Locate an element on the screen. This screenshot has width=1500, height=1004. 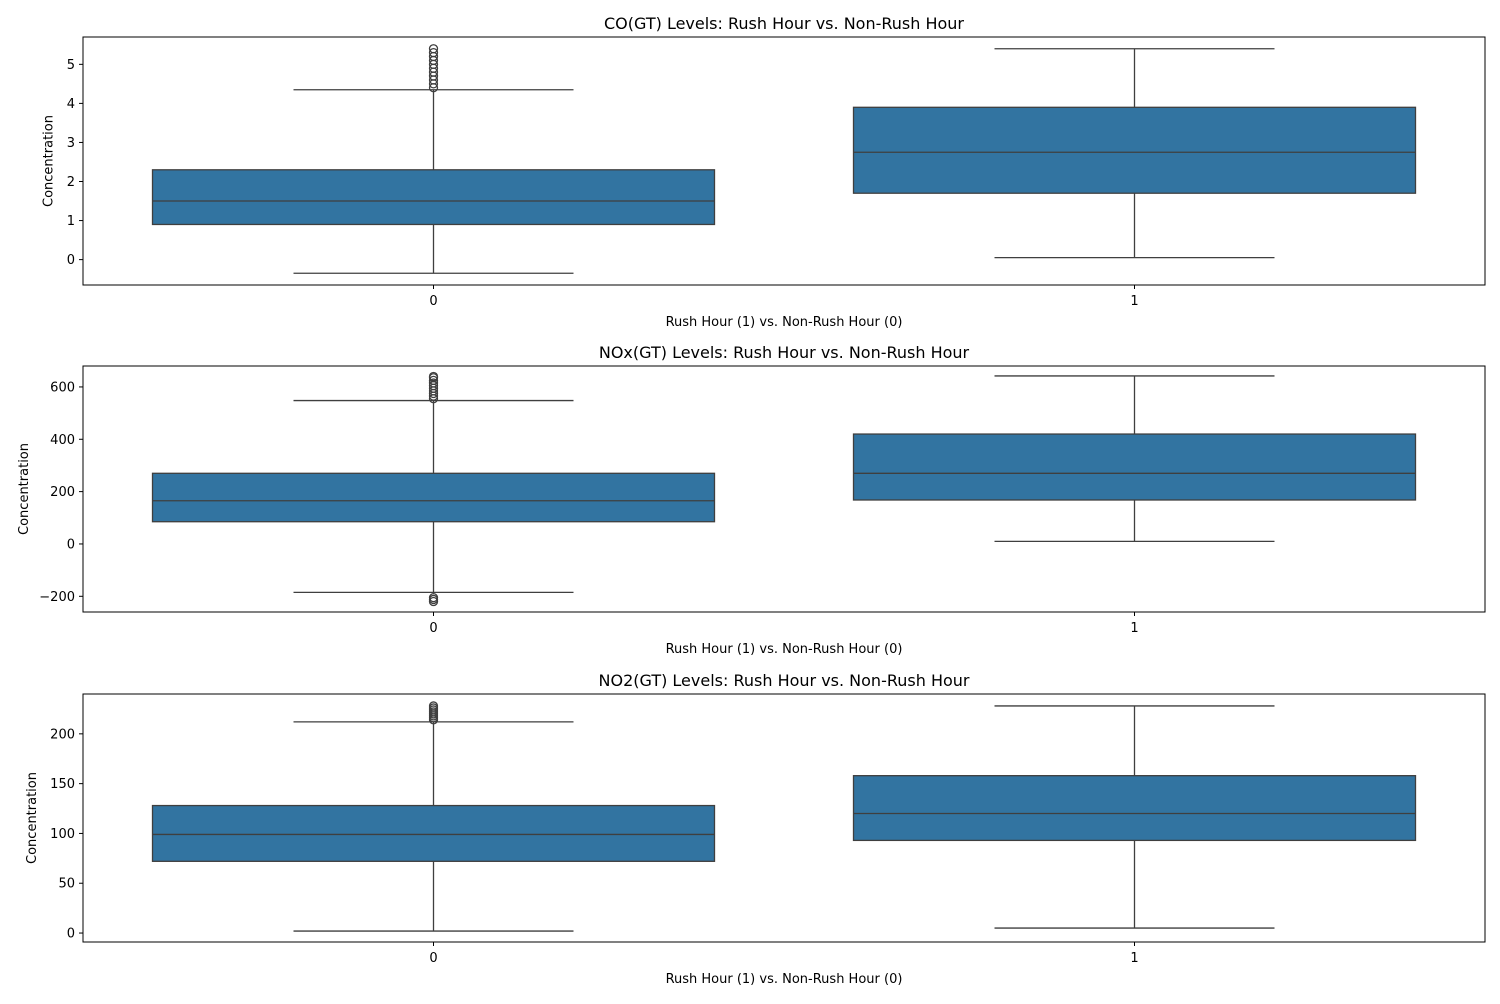
y-tick-label: 50 is located at coordinates (66, 884).